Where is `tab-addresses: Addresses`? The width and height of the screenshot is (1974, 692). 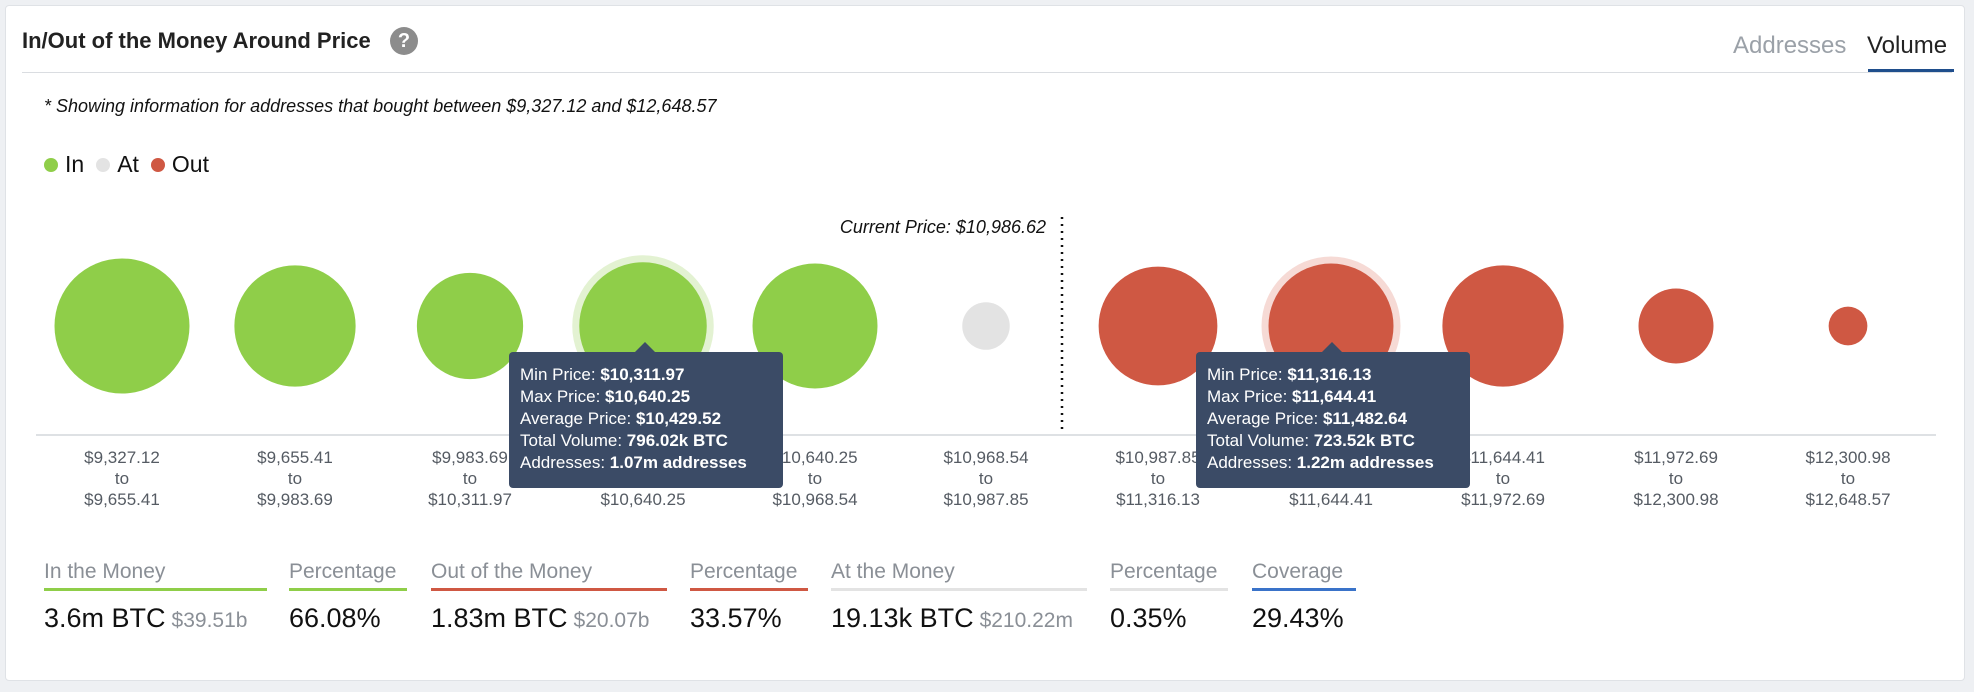 tab-addresses: Addresses is located at coordinates (1790, 45).